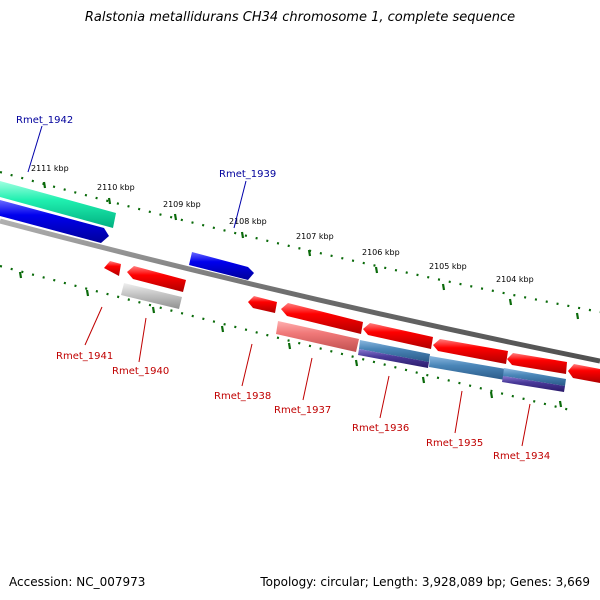  I want to click on gene-label-rmet-1940: Rmet_1940, so click(140, 371).